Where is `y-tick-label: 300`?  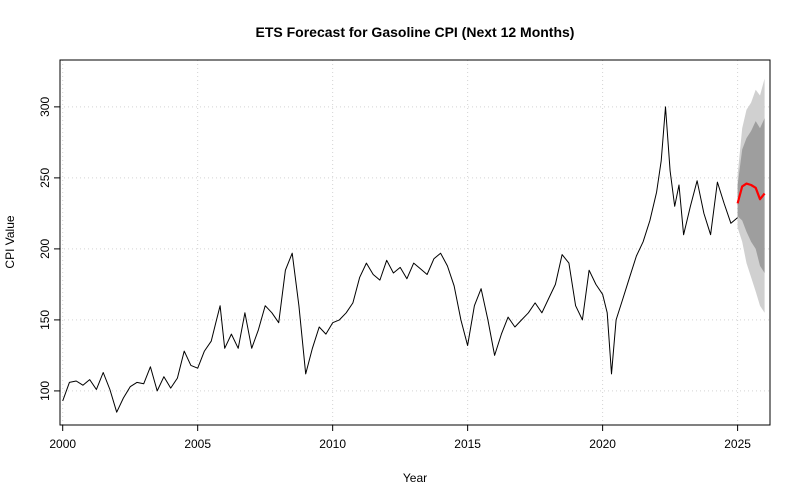 y-tick-label: 300 is located at coordinates (45, 107).